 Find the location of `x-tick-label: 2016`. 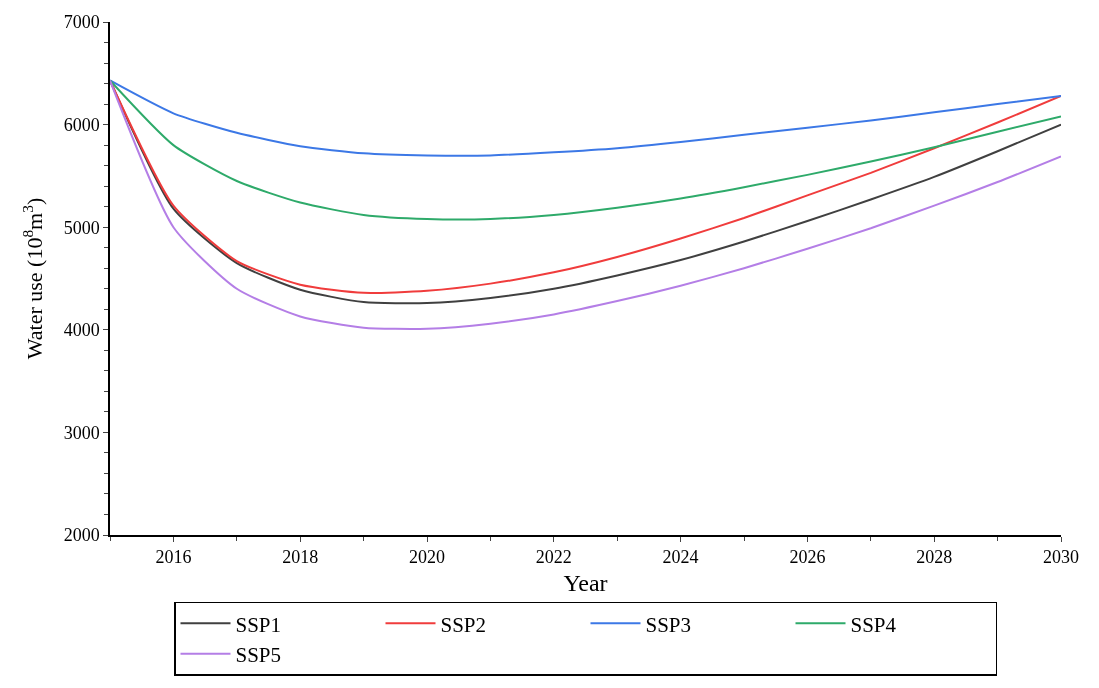

x-tick-label: 2016 is located at coordinates (173, 557).